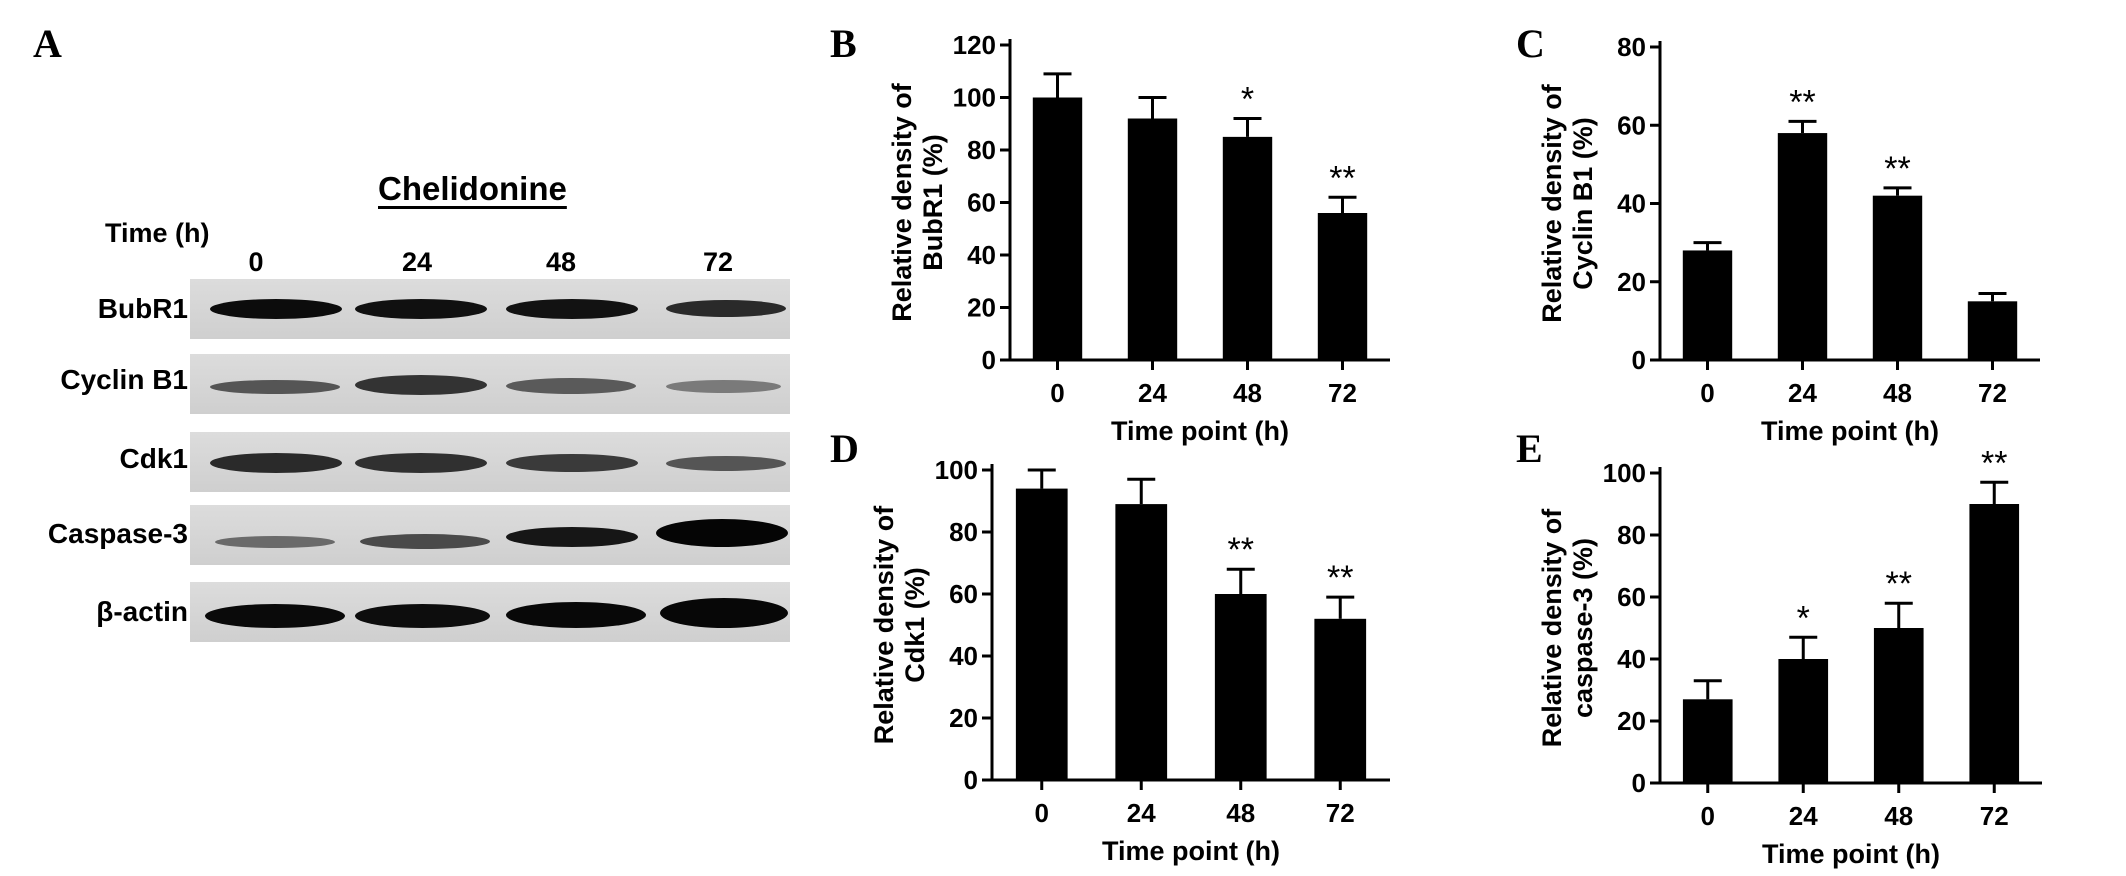 The height and width of the screenshot is (876, 2126). Describe the element at coordinates (472, 188) in the screenshot. I see `blot-treatment-title: Chelidonine` at that location.